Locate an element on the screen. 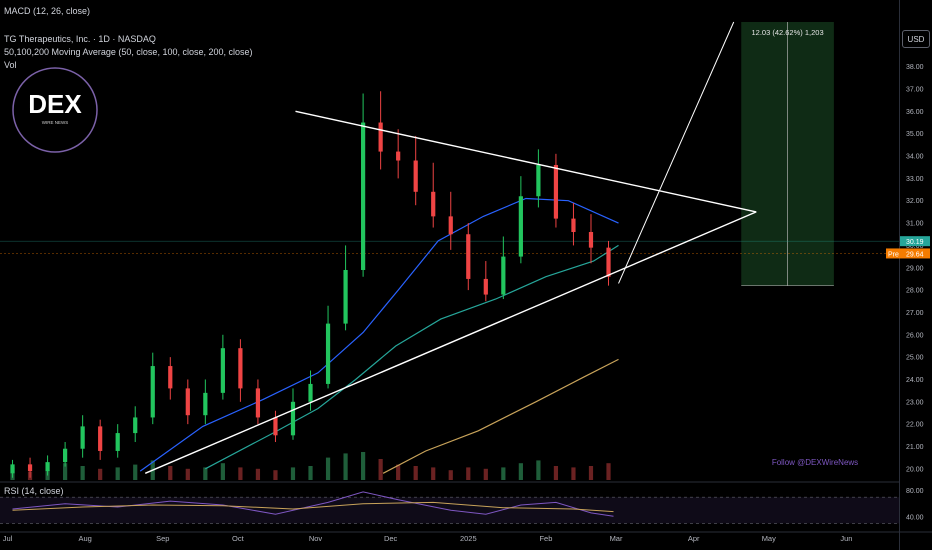 Image resolution: width=932 pixels, height=550 pixels. price-tick-label: 32.00 is located at coordinates (915, 201).